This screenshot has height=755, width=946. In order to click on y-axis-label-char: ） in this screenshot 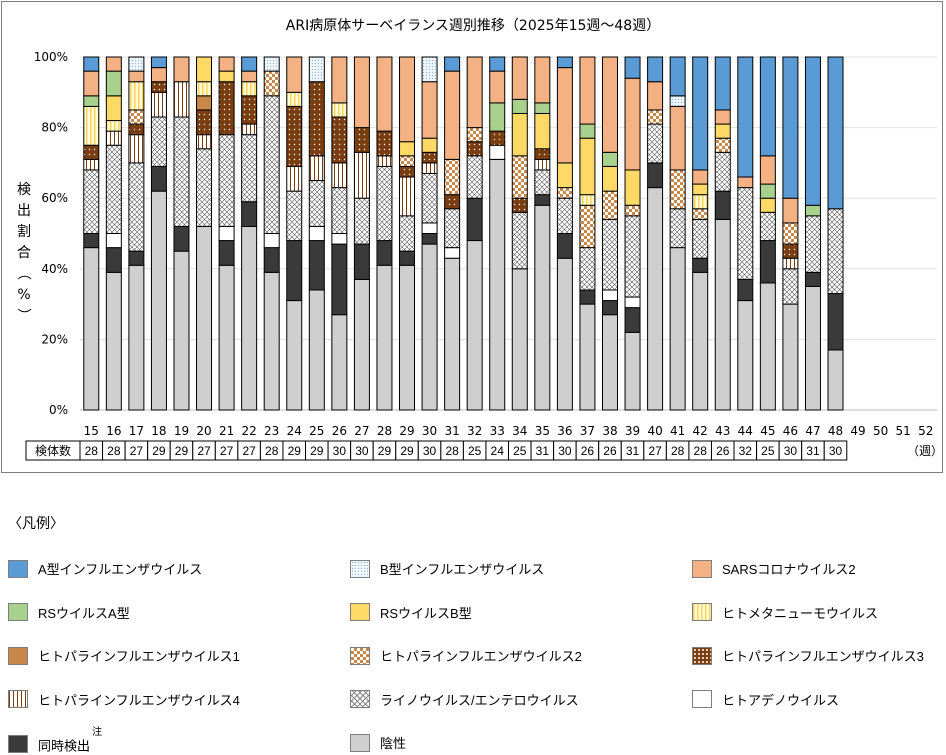, I will do `click(23, 315)`.